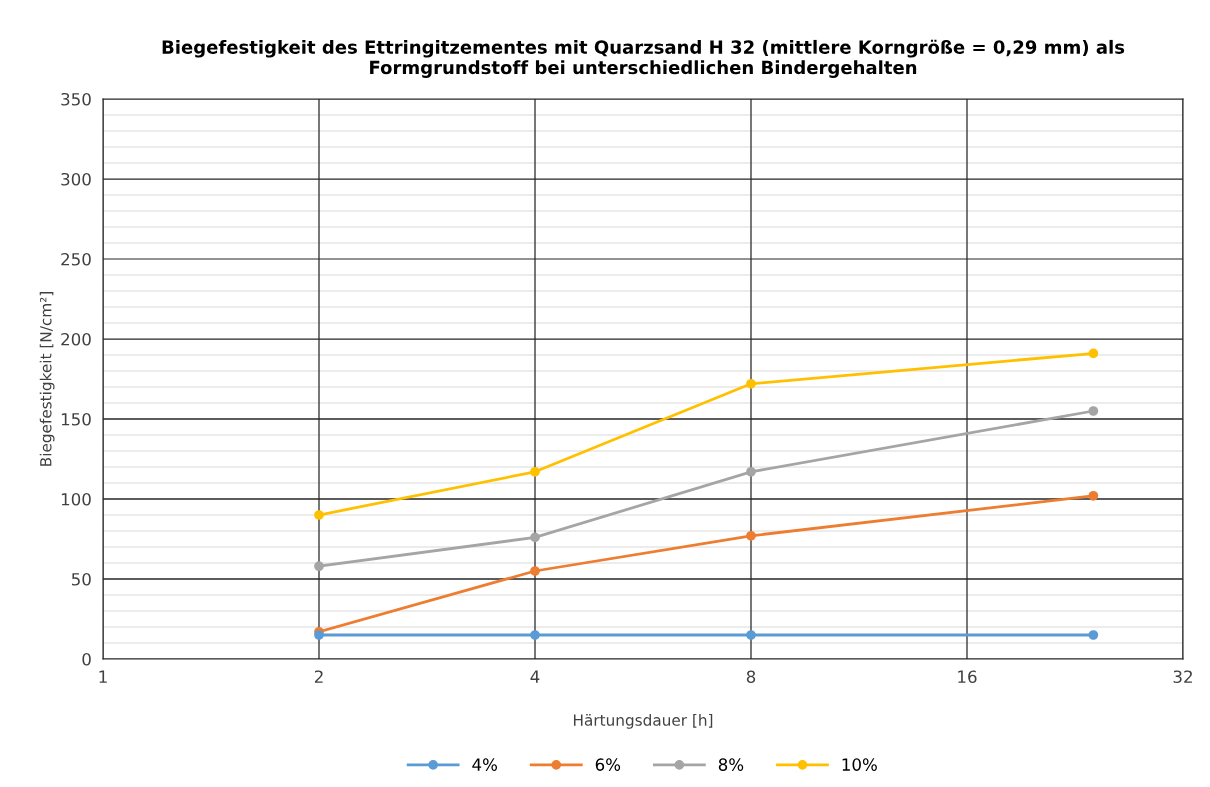 The width and height of the screenshot is (1210, 787). Describe the element at coordinates (47, 379) in the screenshot. I see `y-axis-title: Biegefestigkeit [N/cm²]` at that location.